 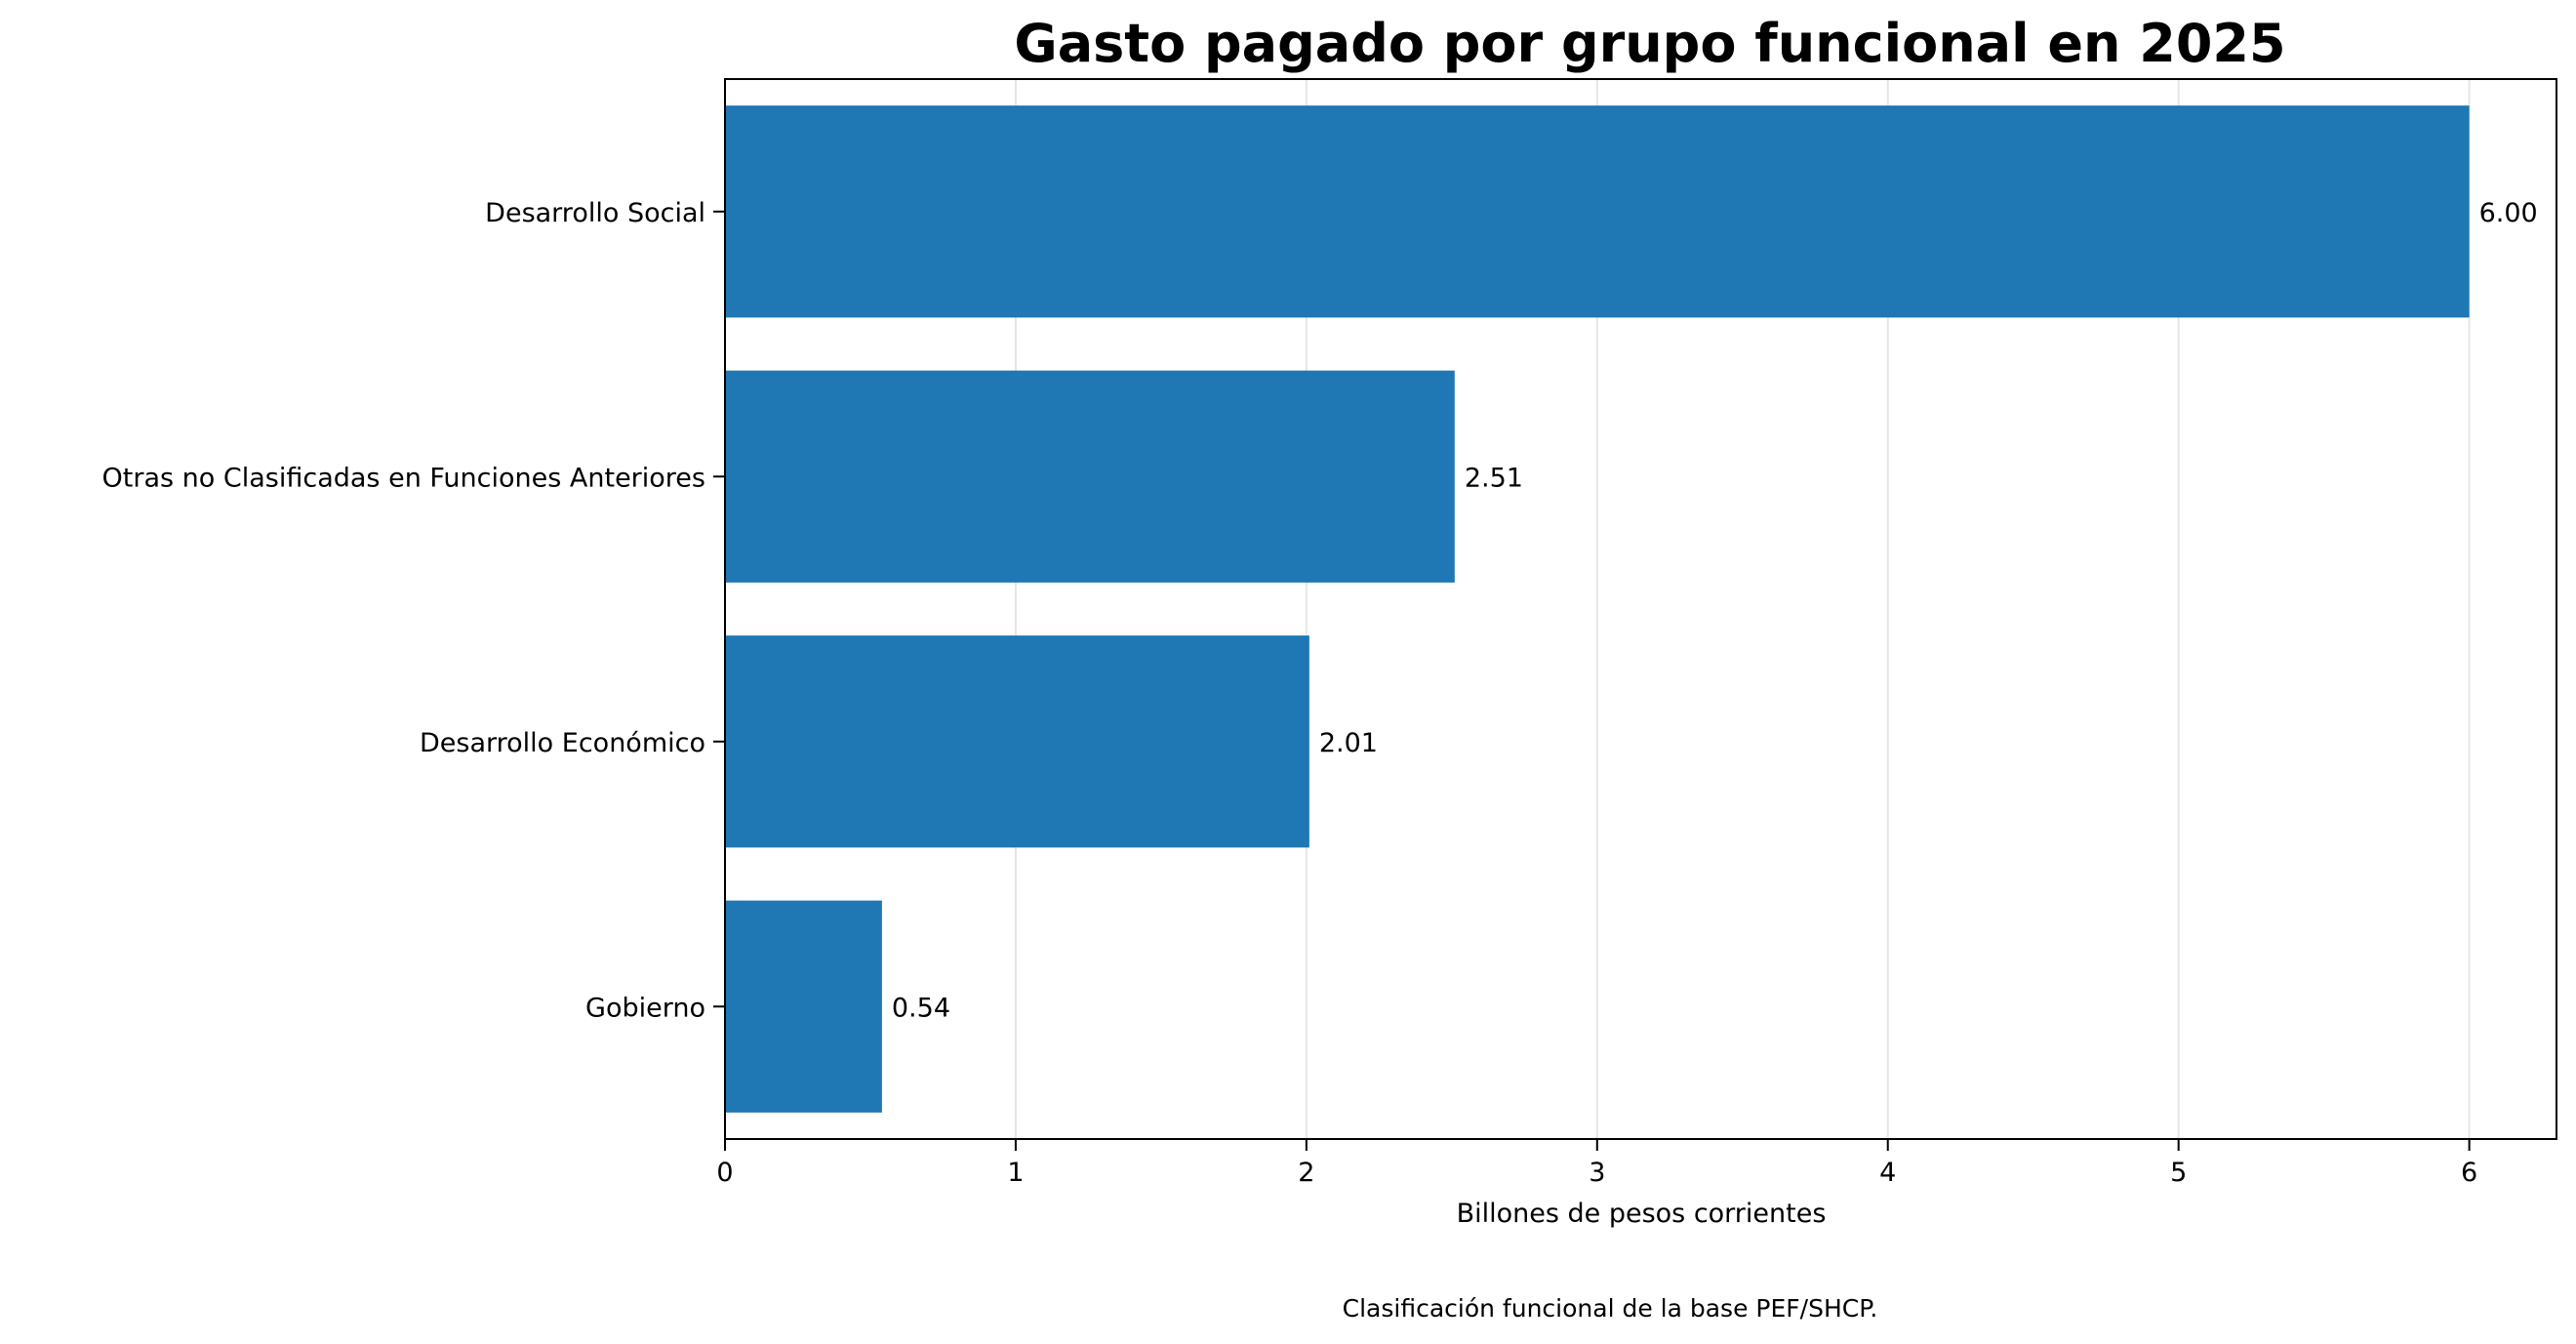 I want to click on y-tick-label: Desarrollo Social, so click(x=595, y=213).